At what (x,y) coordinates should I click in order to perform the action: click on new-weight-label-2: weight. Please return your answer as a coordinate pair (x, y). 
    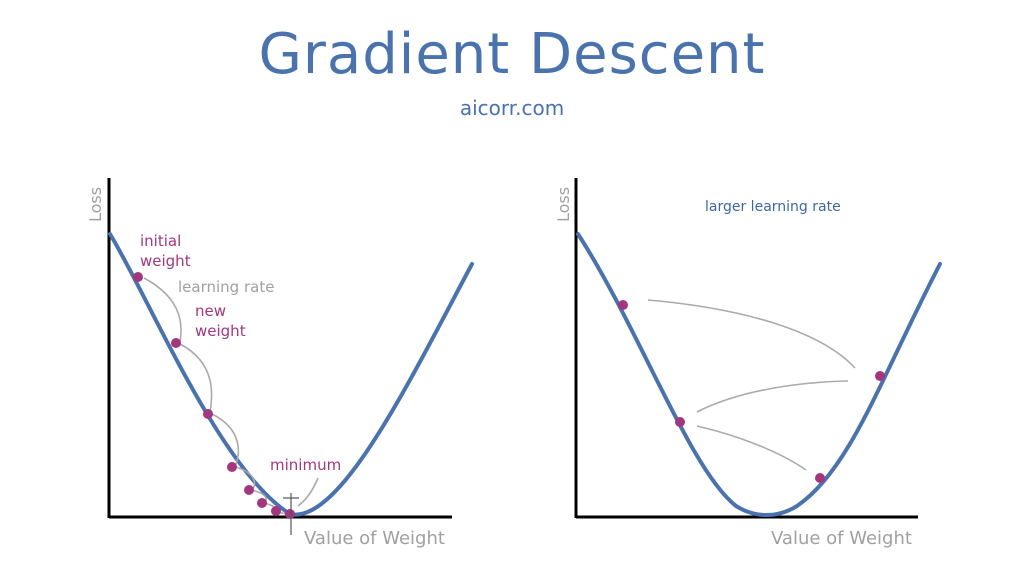
    Looking at the image, I should click on (220, 331).